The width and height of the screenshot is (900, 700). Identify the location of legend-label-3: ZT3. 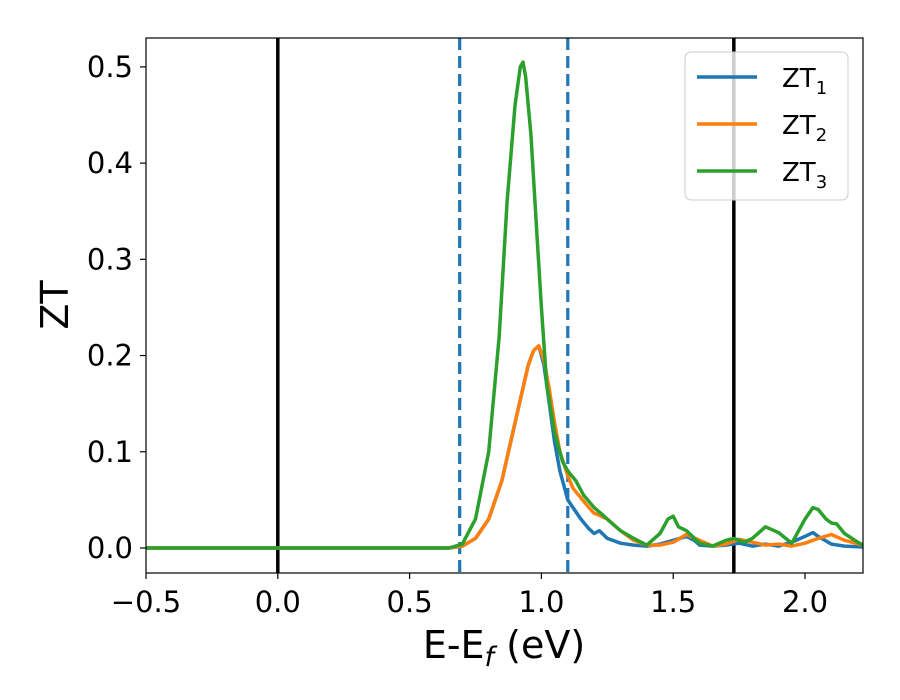
(804, 175).